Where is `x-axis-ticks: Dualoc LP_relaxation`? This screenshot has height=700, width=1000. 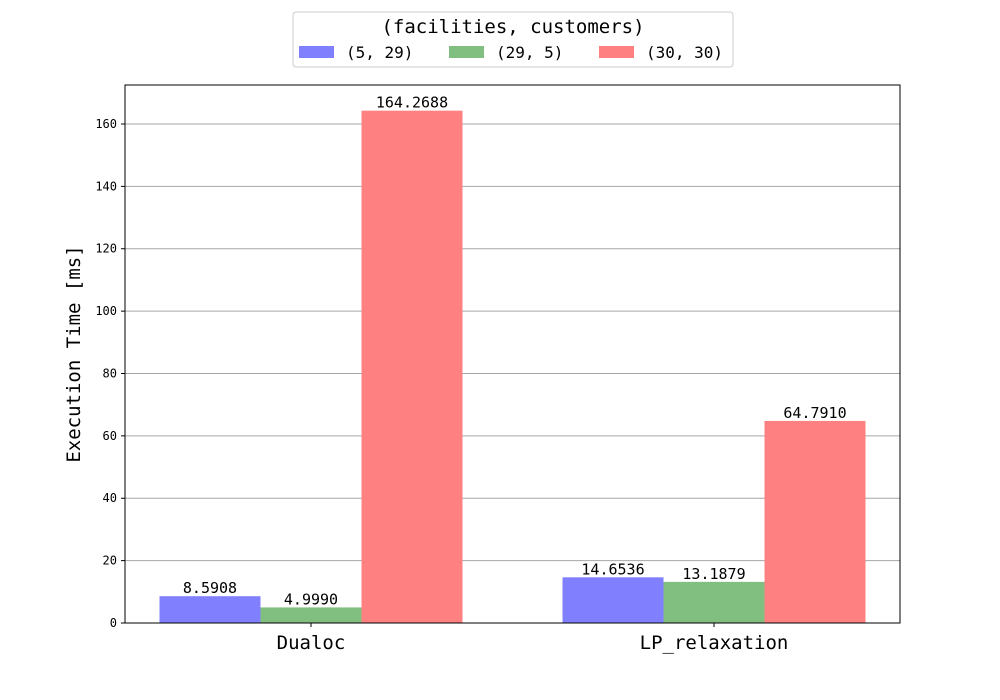
x-axis-ticks: Dualoc LP_relaxation is located at coordinates (533, 638).